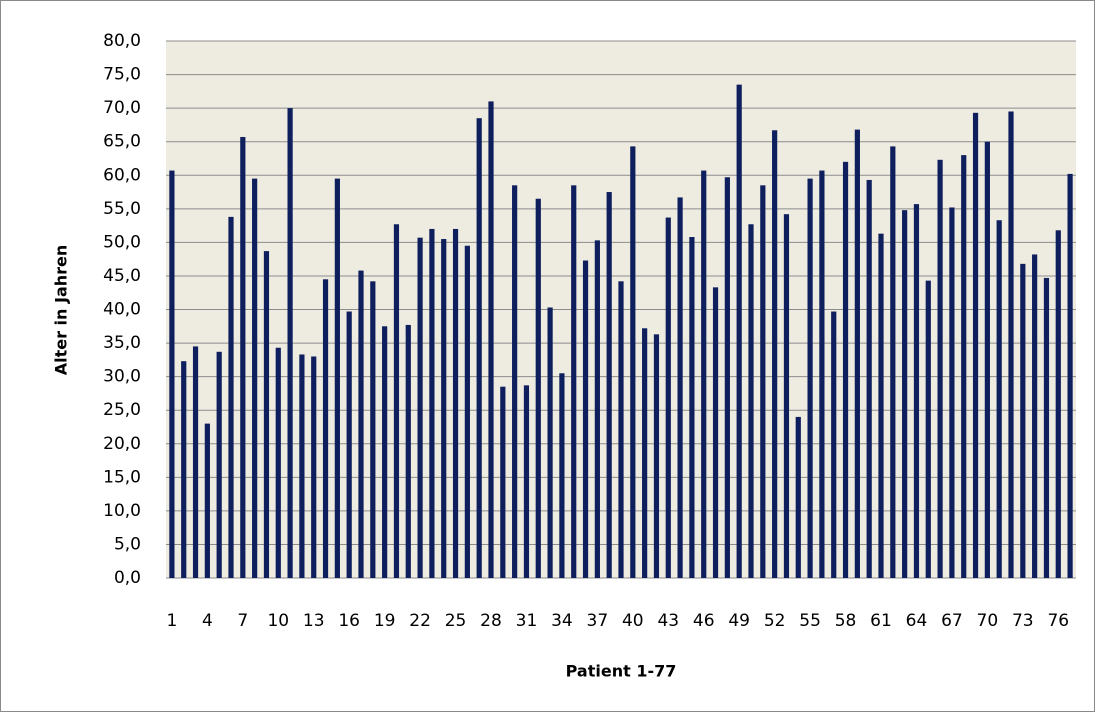 The image size is (1095, 712). What do you see at coordinates (122, 310) in the screenshot?
I see `y-tick-label: 40,0` at bounding box center [122, 310].